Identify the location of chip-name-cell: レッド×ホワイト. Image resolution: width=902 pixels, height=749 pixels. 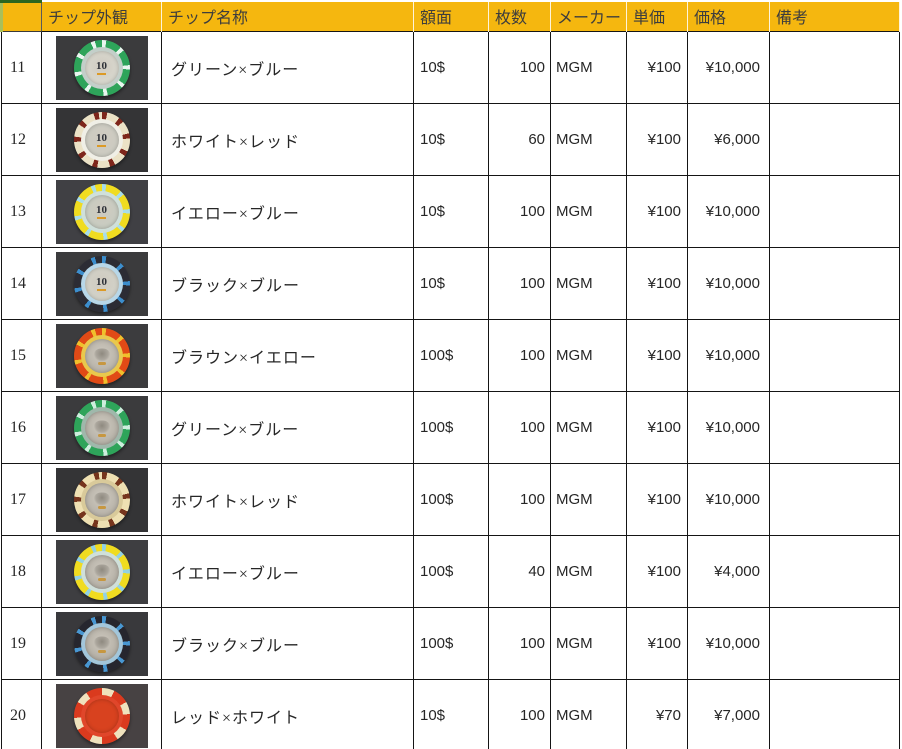
(287, 714).